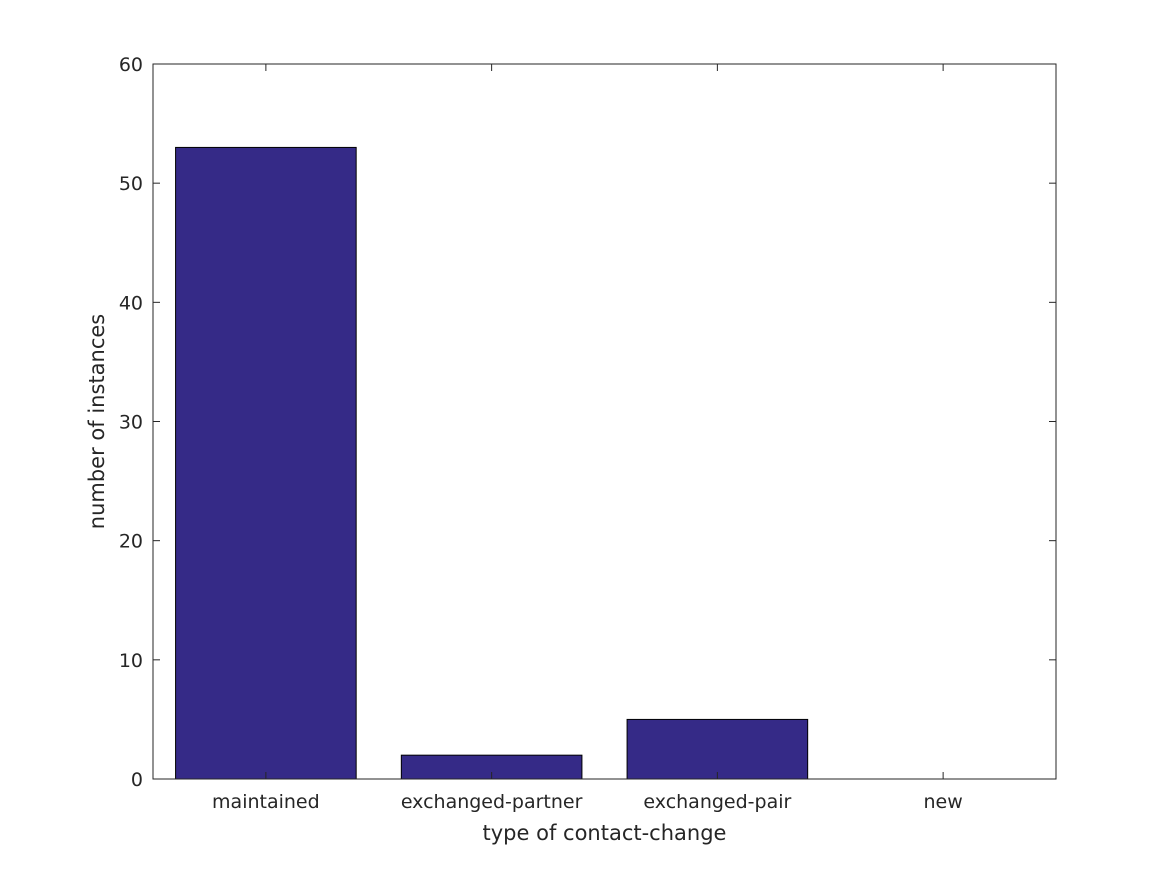  Describe the element at coordinates (131, 661) in the screenshot. I see `y-tick-label: 10` at that location.